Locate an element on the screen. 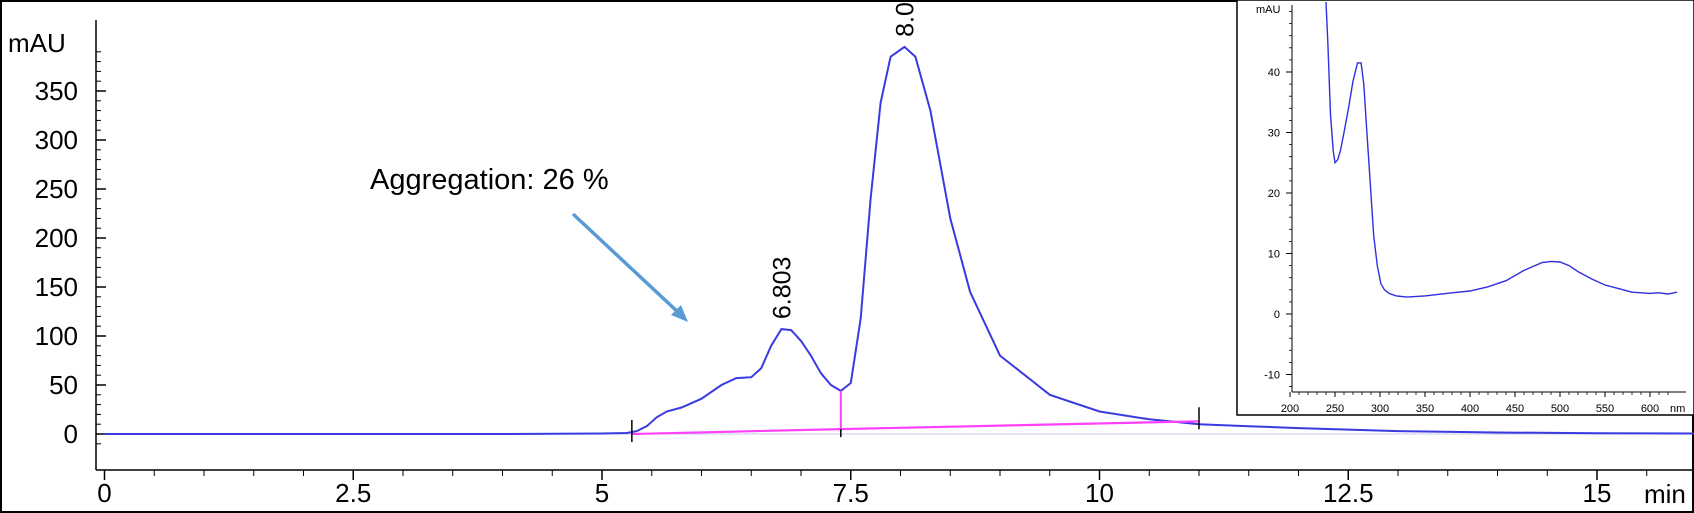  main-y-tick-label: 250 is located at coordinates (56, 189).